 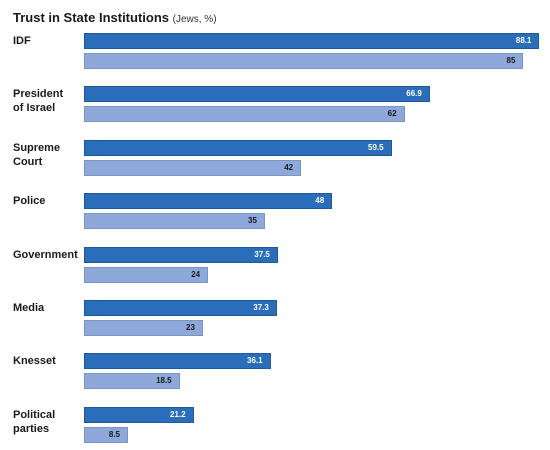 What do you see at coordinates (38, 94) in the screenshot?
I see `category-label-line: President` at bounding box center [38, 94].